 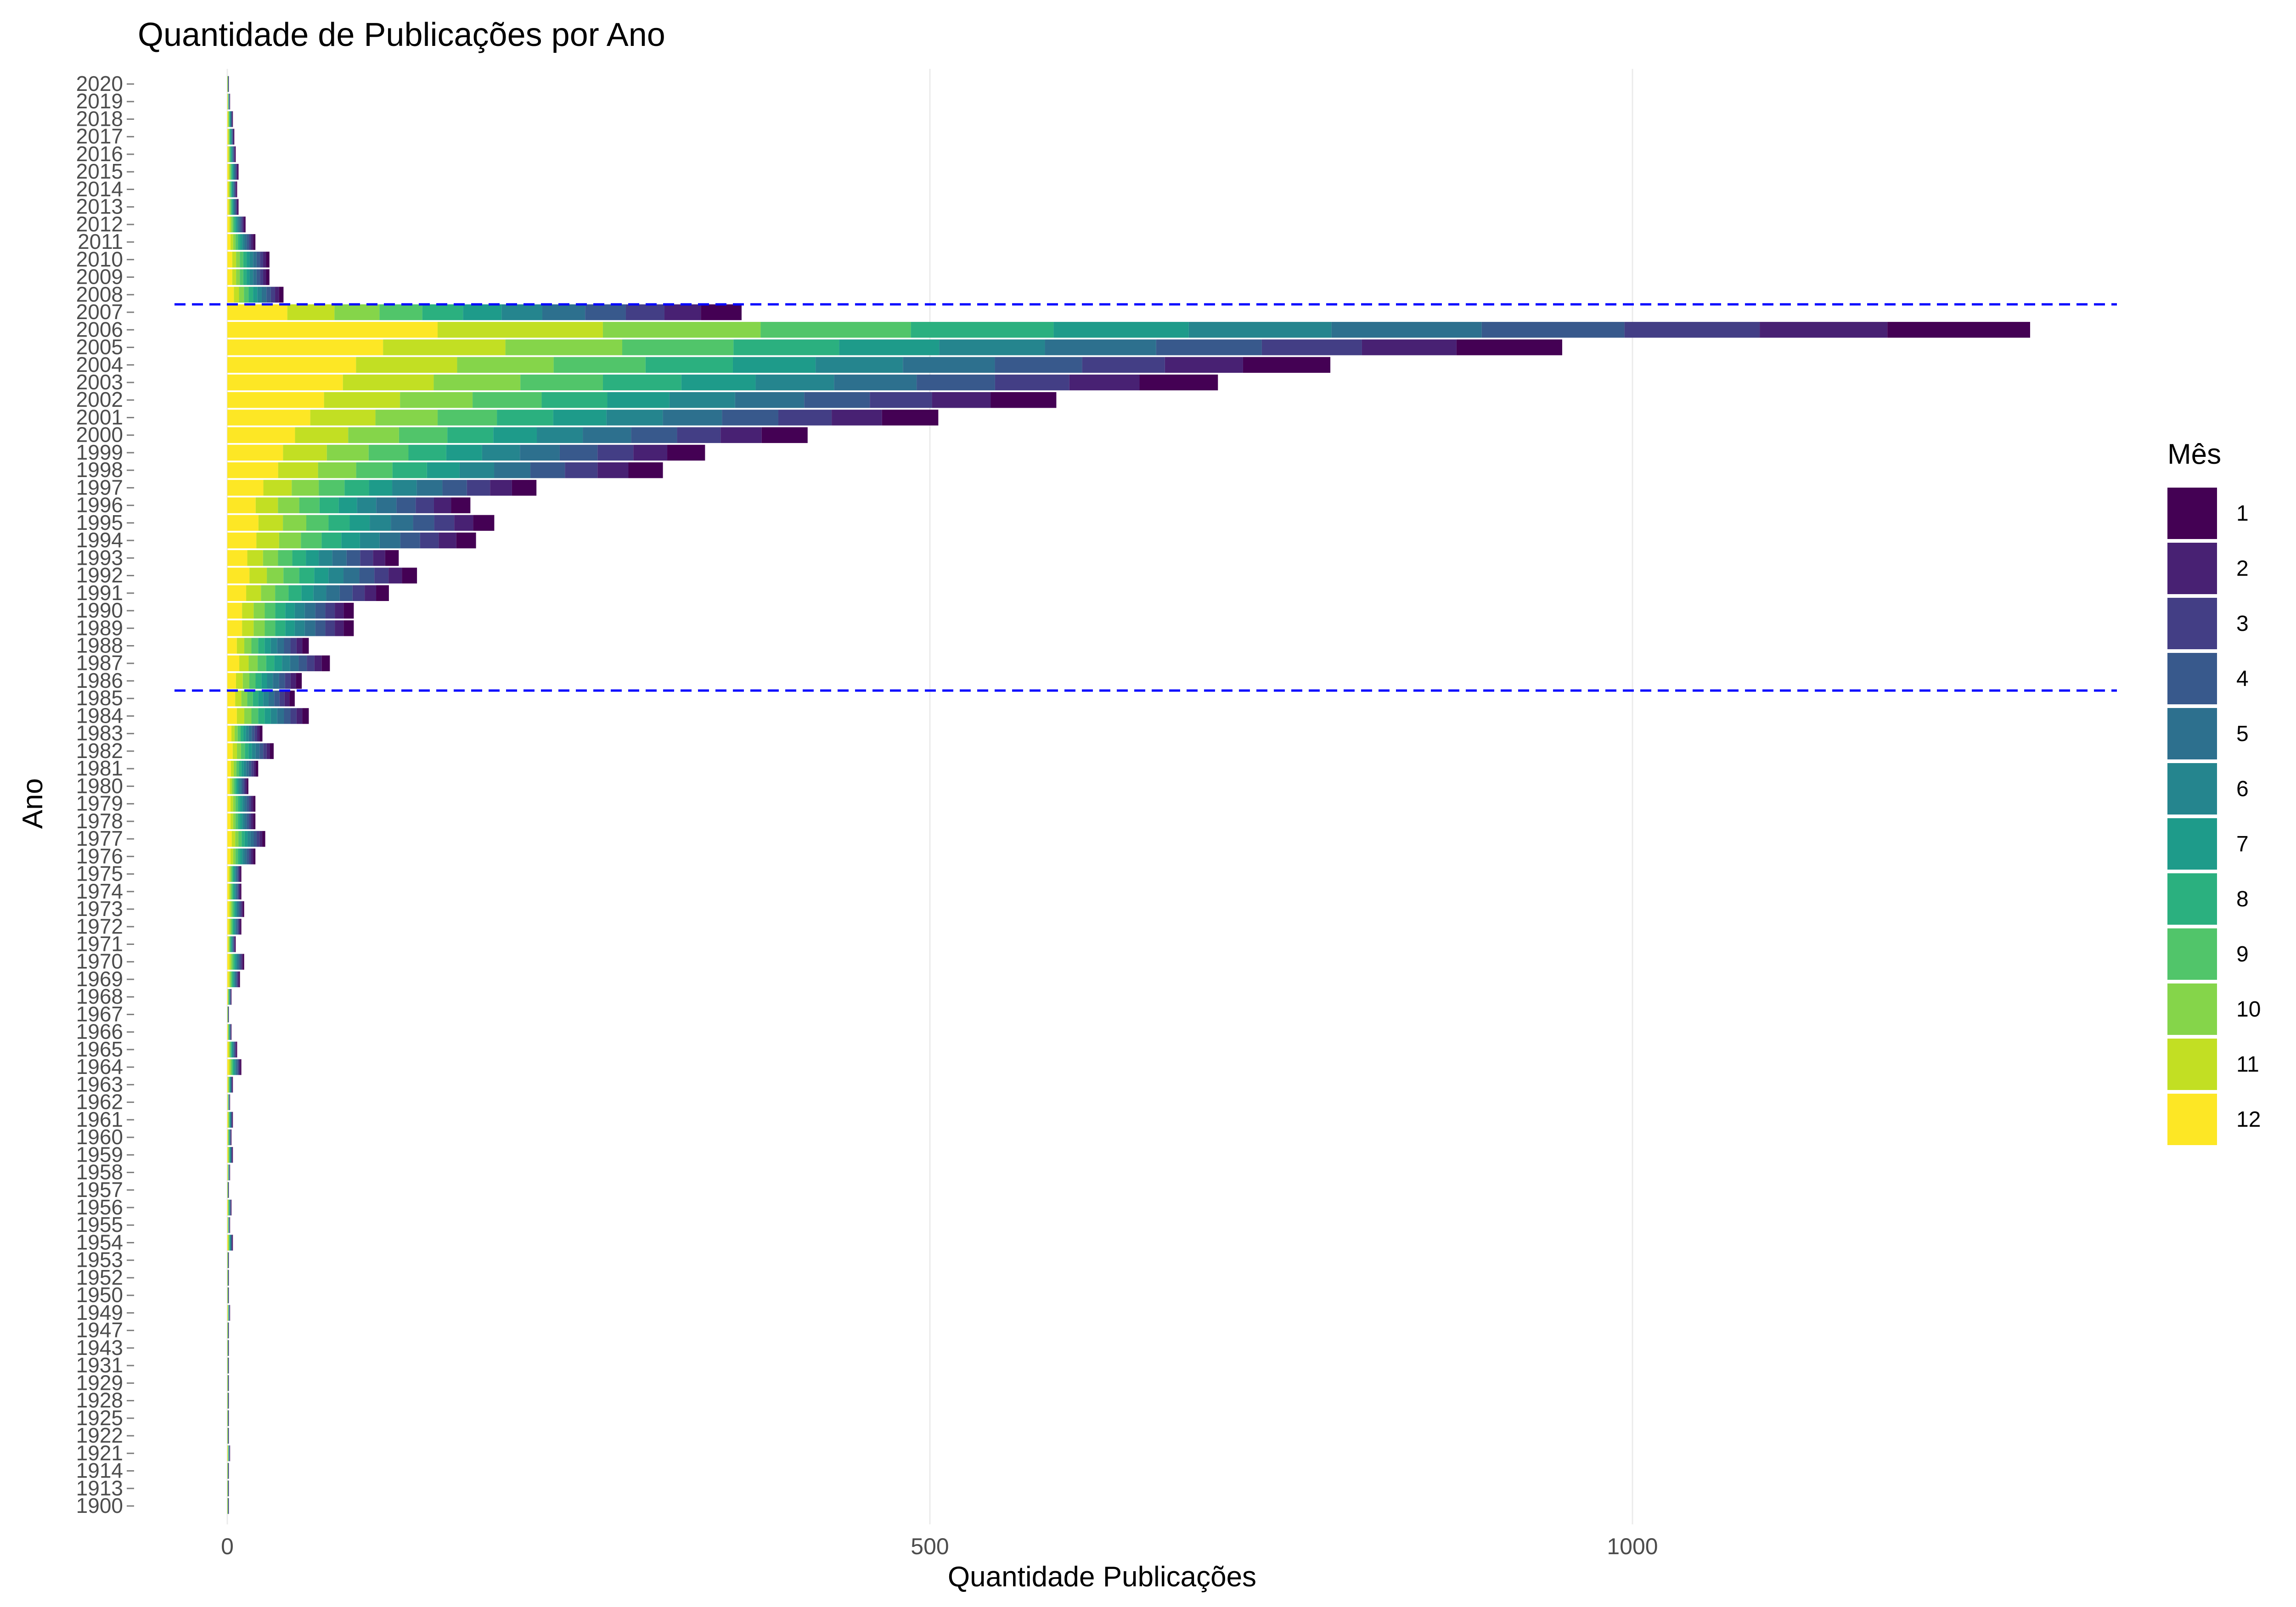 I want to click on x-tick-label-1000: 1000, so click(x=1633, y=1546).